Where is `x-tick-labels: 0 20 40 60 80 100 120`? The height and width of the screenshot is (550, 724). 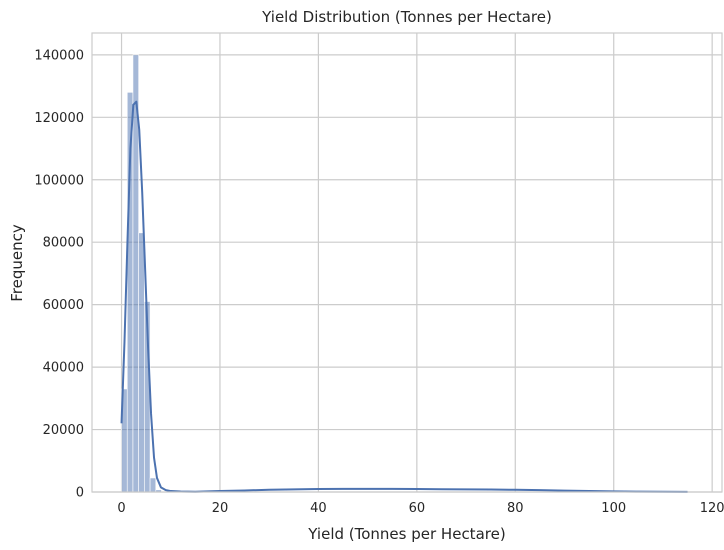 x-tick-labels: 0 20 40 60 80 100 120 is located at coordinates (420, 508).